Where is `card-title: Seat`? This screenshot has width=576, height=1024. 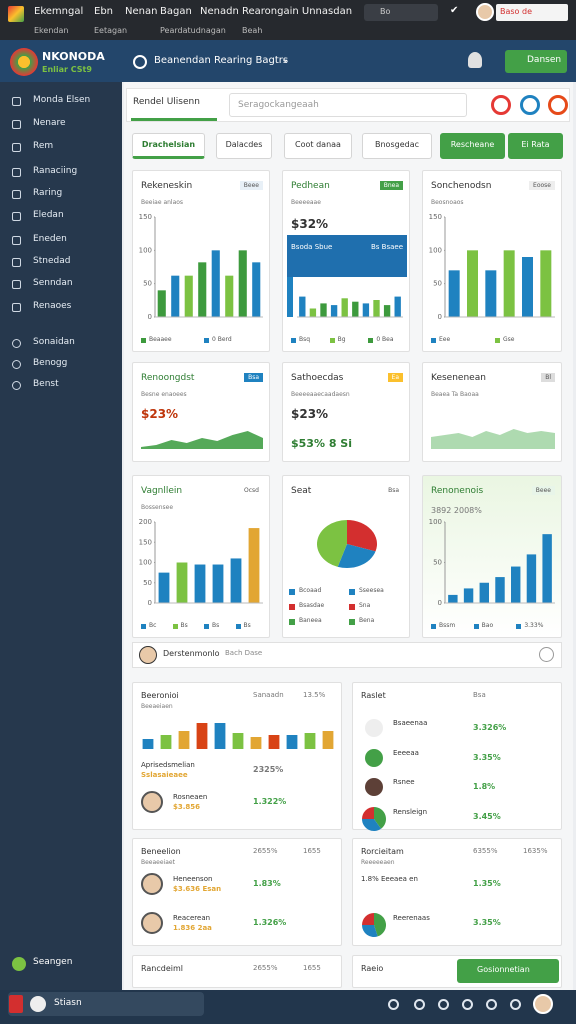 card-title: Seat is located at coordinates (301, 491).